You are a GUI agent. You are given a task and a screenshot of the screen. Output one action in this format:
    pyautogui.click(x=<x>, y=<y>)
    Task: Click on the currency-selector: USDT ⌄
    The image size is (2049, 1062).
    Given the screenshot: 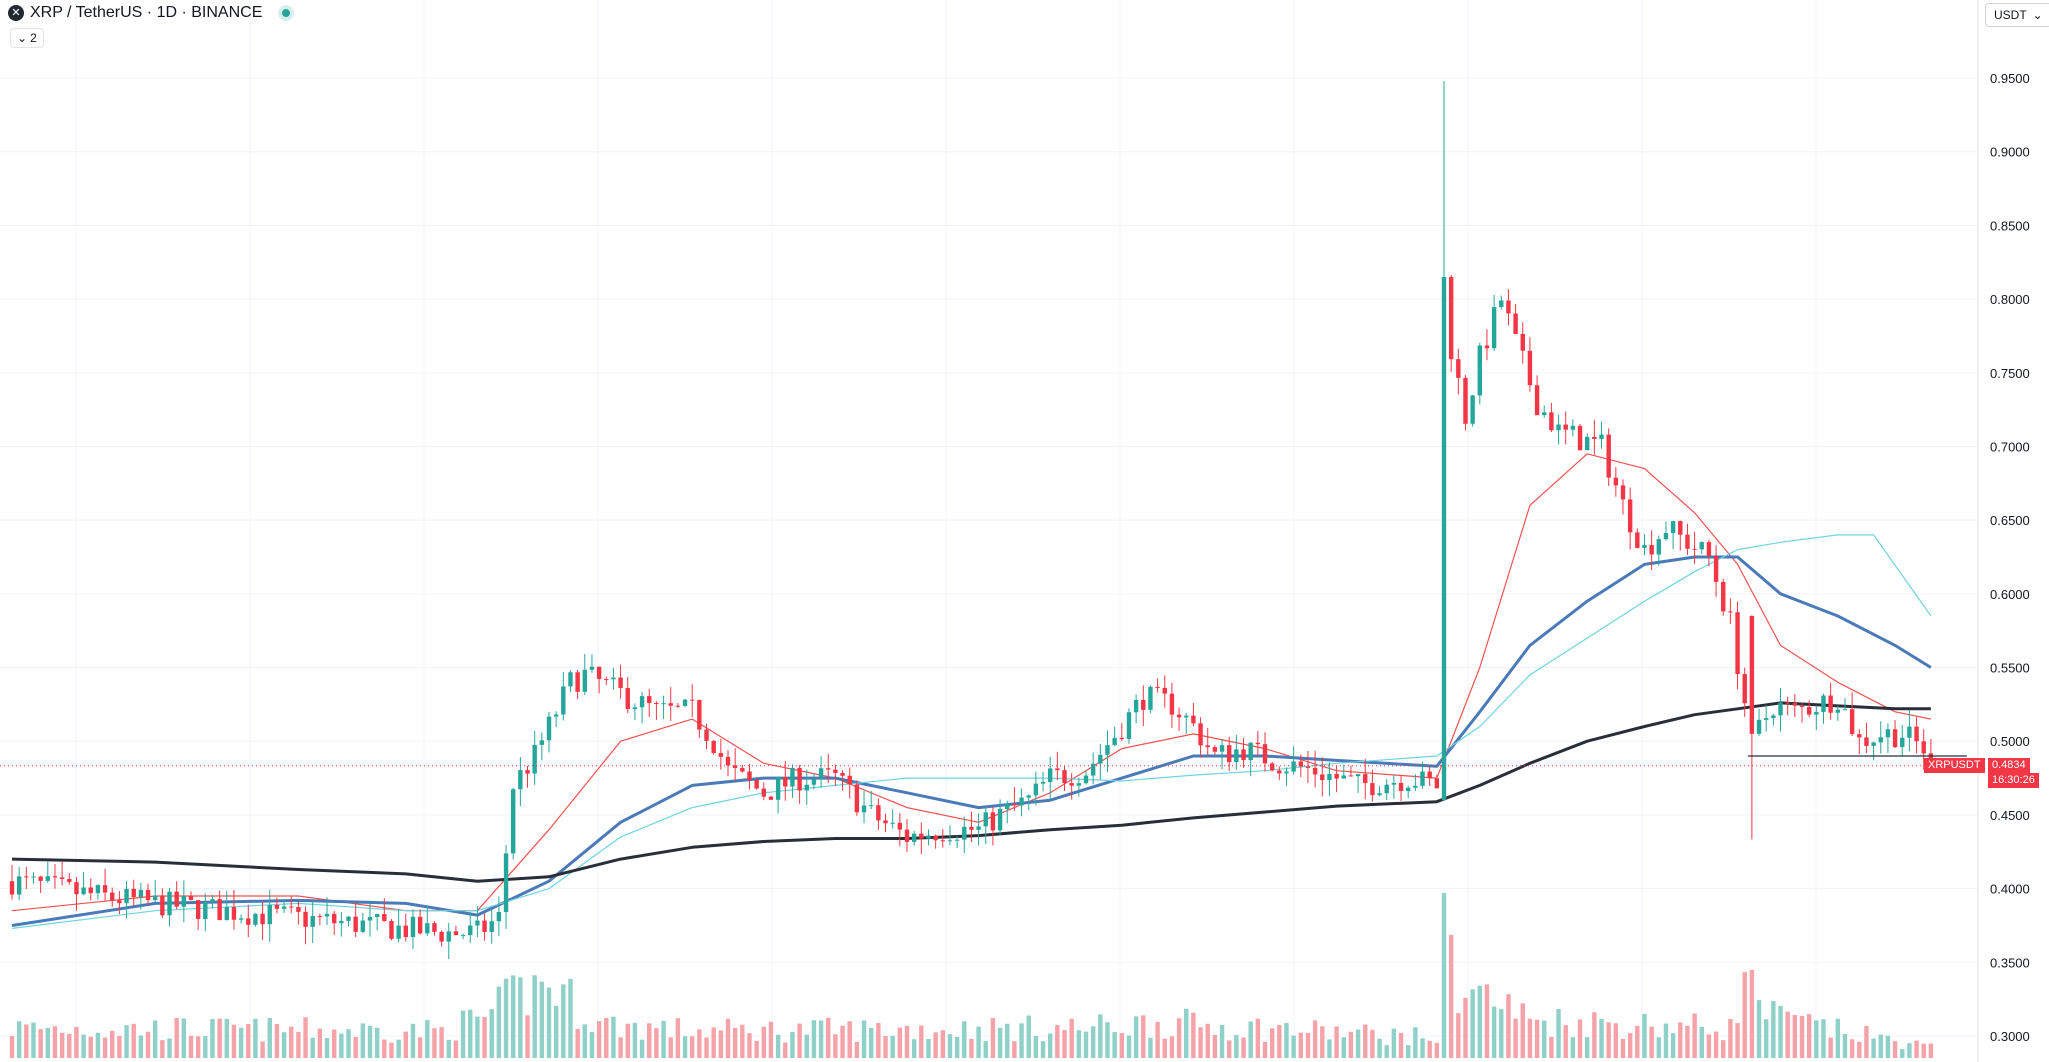 What is the action you would take?
    pyautogui.click(x=2017, y=15)
    